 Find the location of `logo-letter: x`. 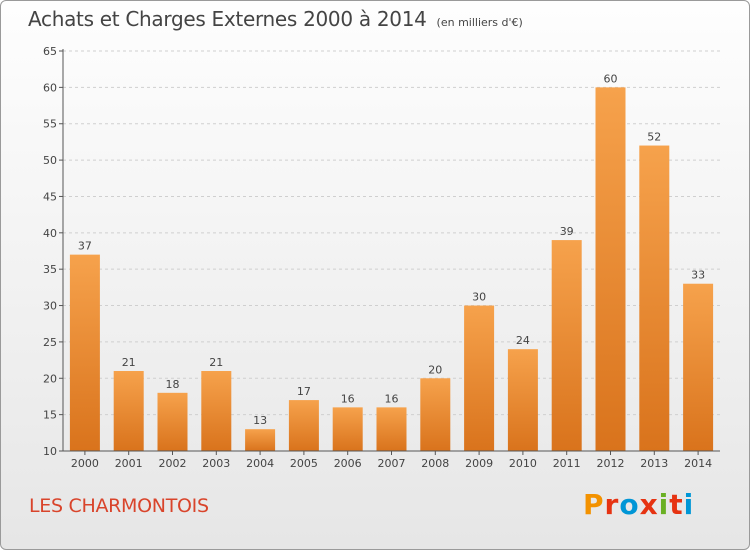

logo-letter: x is located at coordinates (649, 504).